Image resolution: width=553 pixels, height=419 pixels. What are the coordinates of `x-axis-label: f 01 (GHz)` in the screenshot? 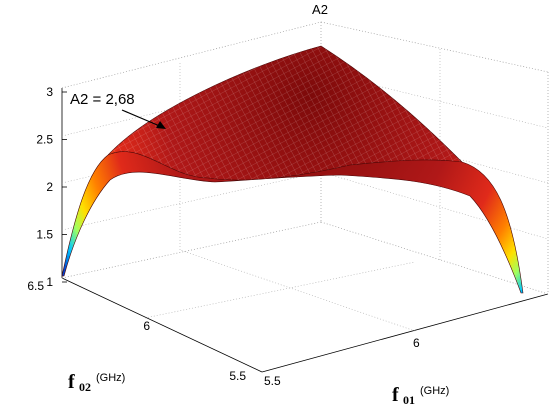 It's located at (420, 395).